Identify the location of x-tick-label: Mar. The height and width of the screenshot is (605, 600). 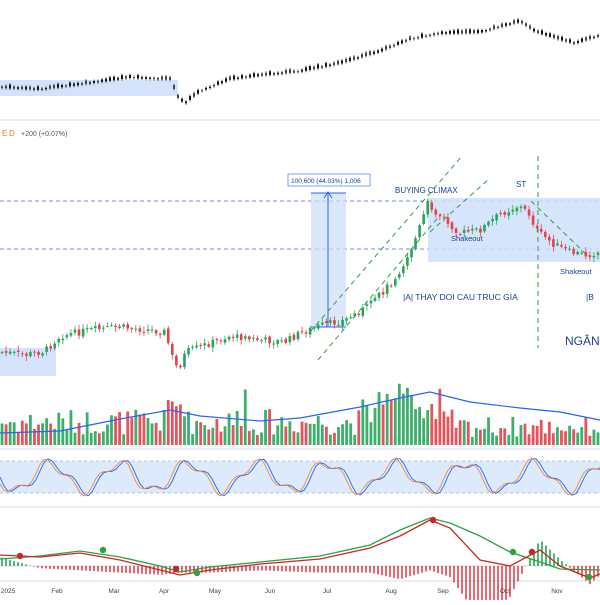
(114, 591).